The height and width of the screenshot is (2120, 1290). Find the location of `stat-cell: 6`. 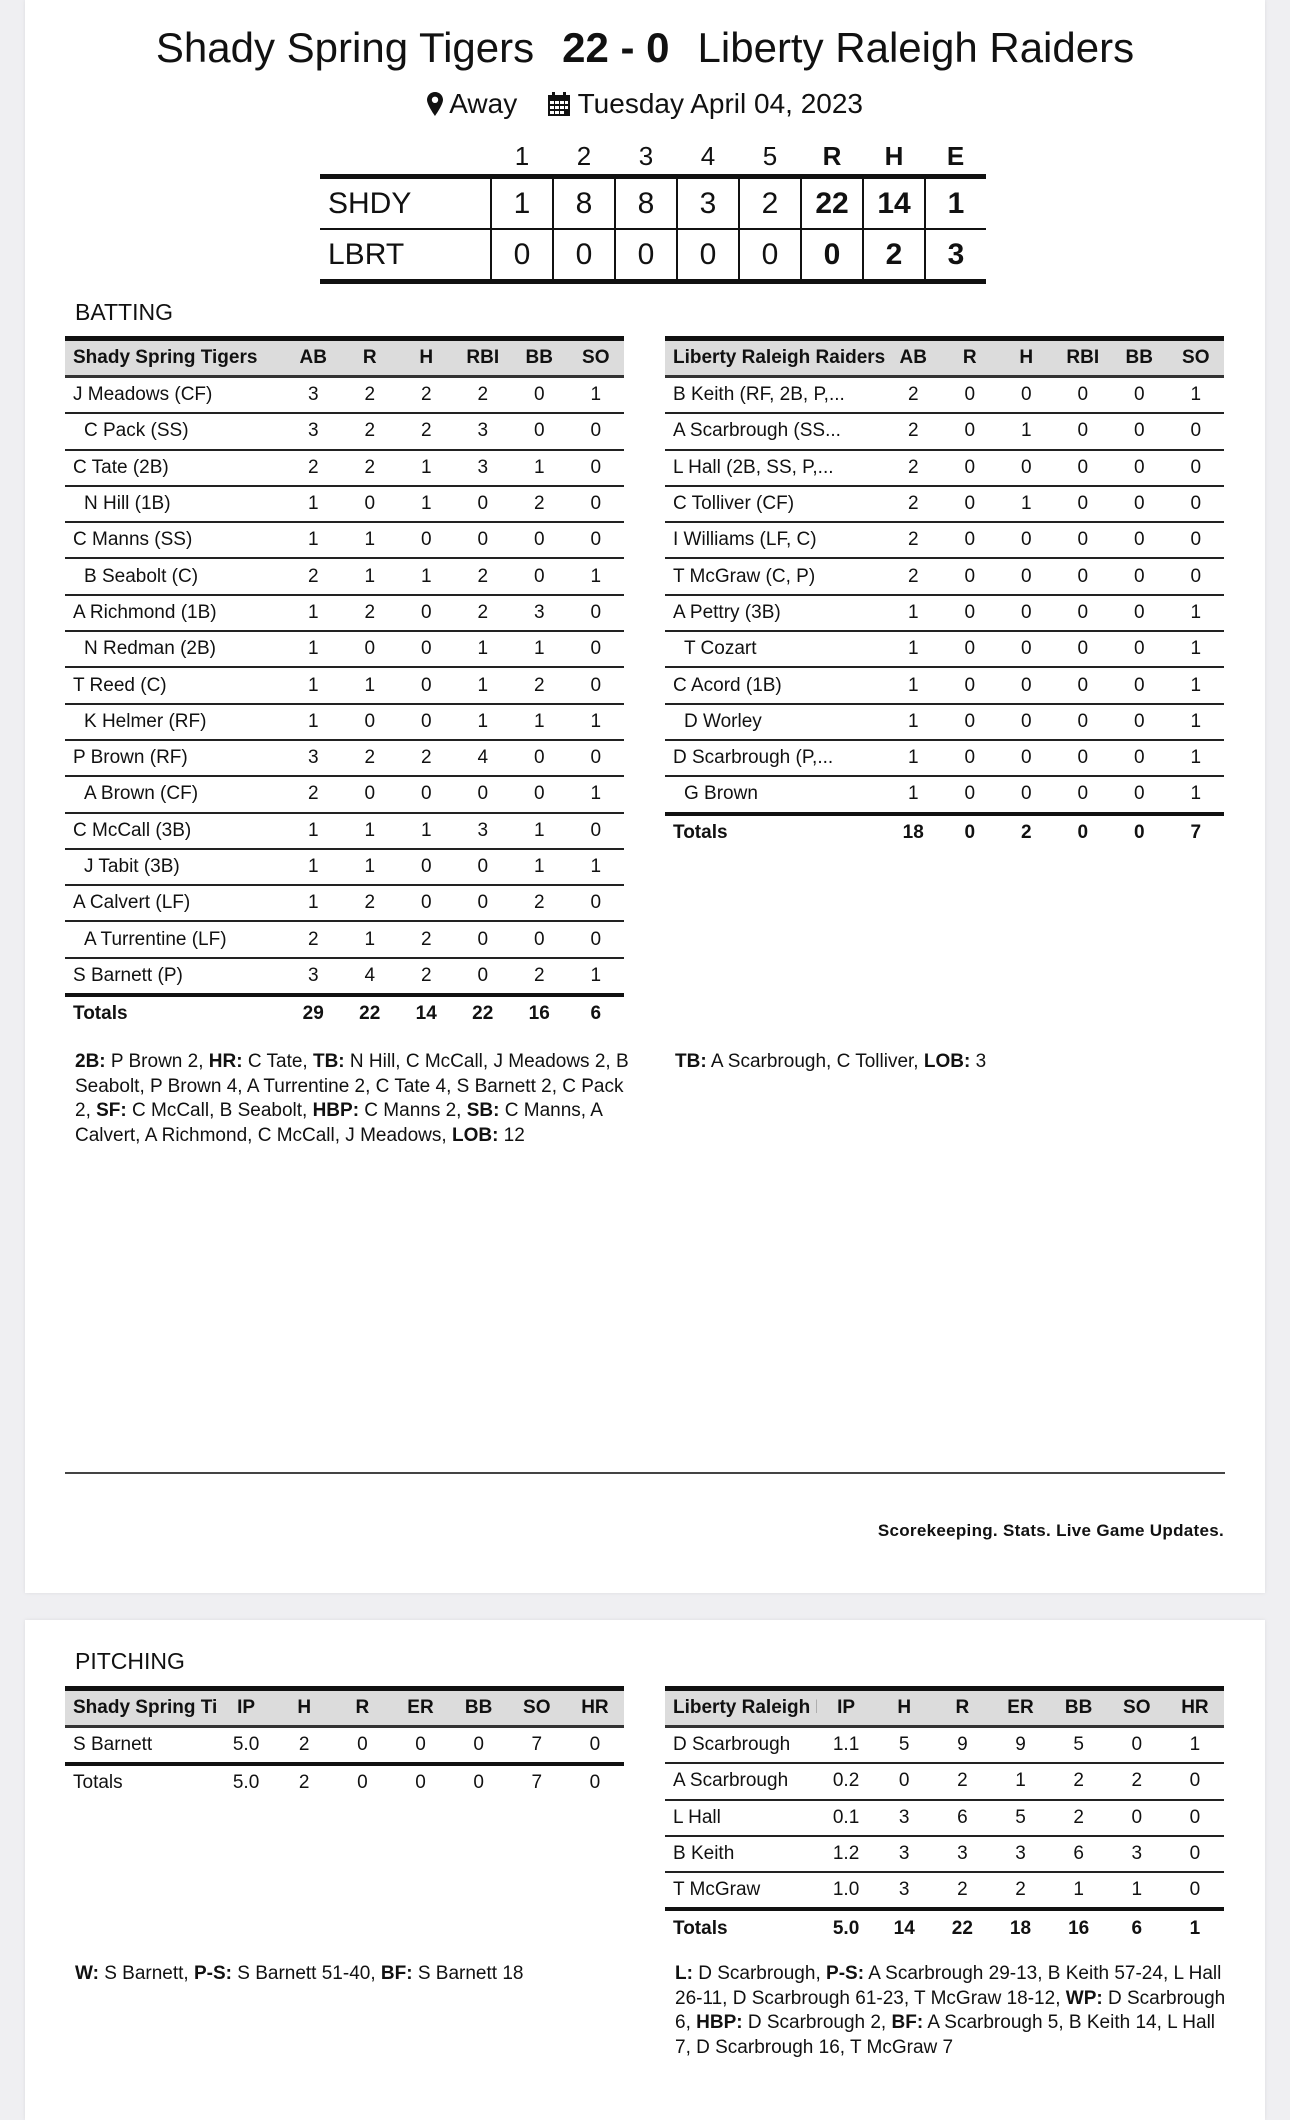

stat-cell: 6 is located at coordinates (1078, 1854).